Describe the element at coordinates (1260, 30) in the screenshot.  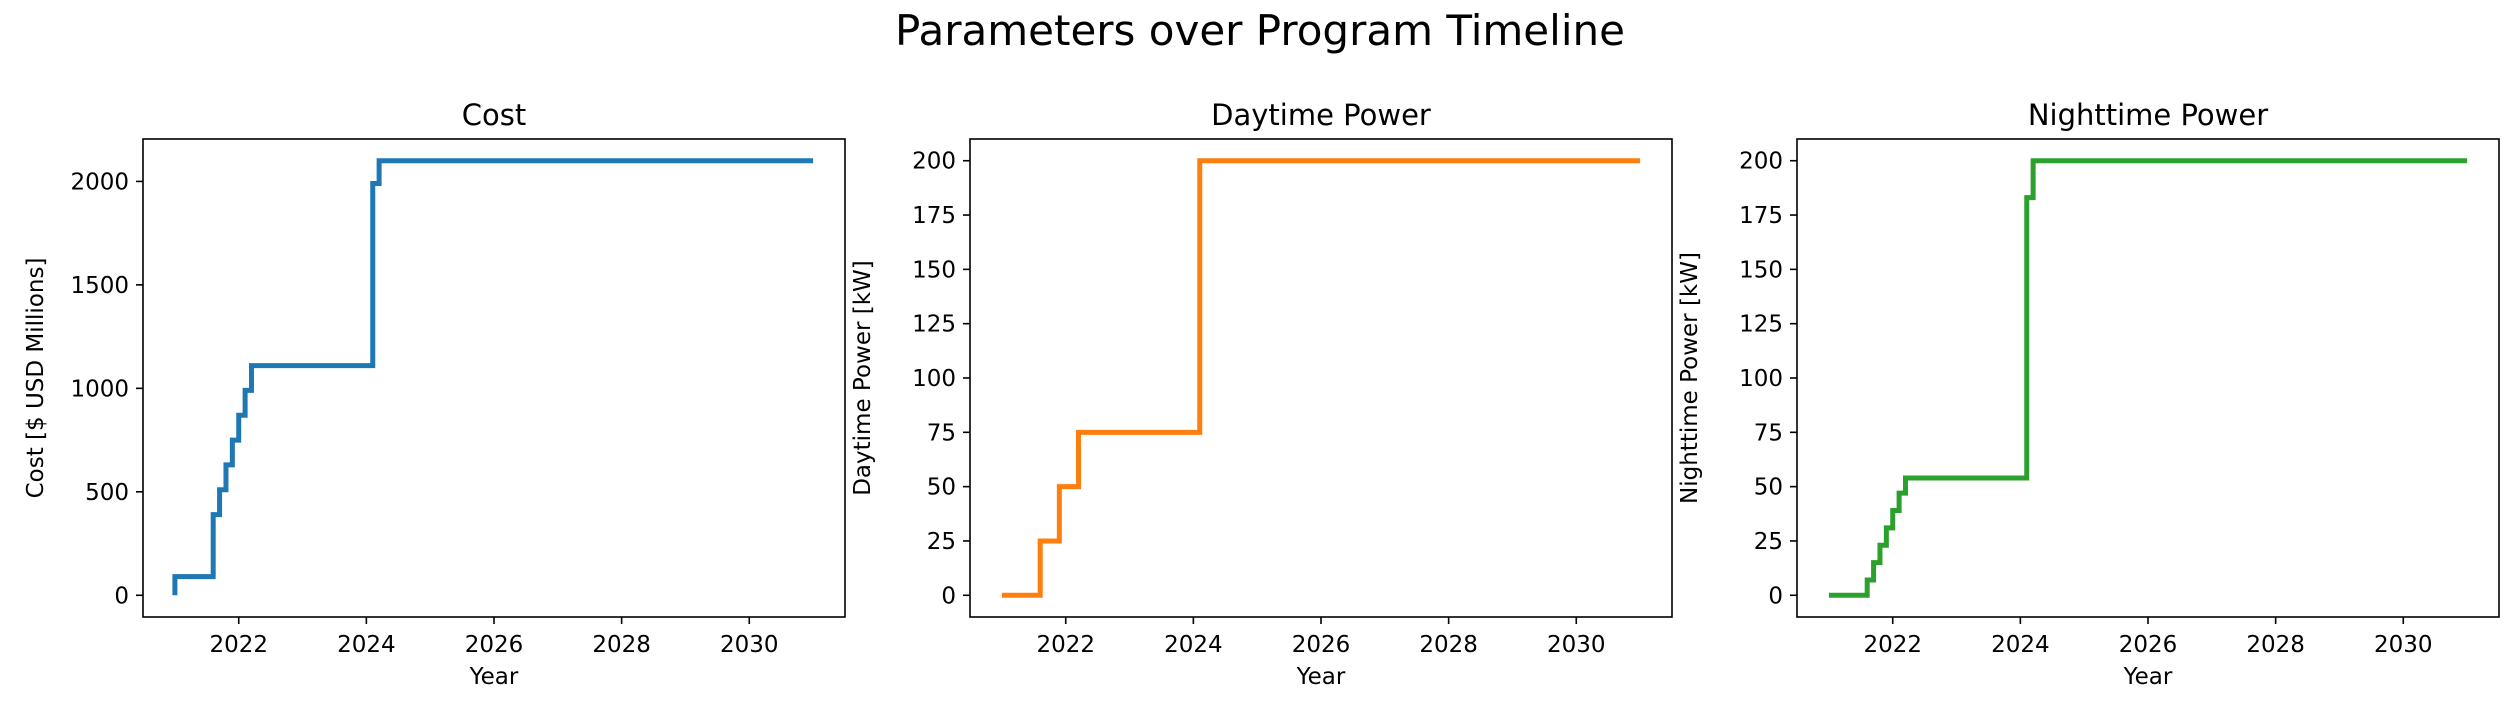
I see `figure-title: Parameters over Program Timeline` at that location.